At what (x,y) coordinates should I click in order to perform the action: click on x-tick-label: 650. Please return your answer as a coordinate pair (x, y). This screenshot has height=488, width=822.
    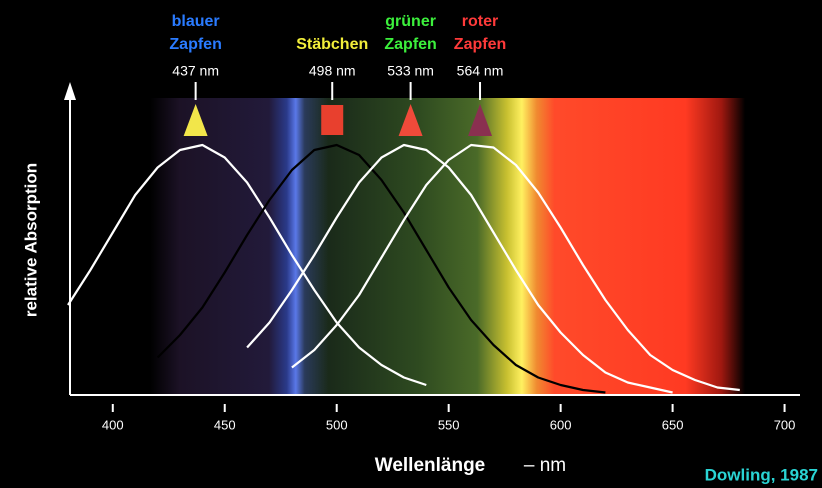
    Looking at the image, I should click on (673, 424).